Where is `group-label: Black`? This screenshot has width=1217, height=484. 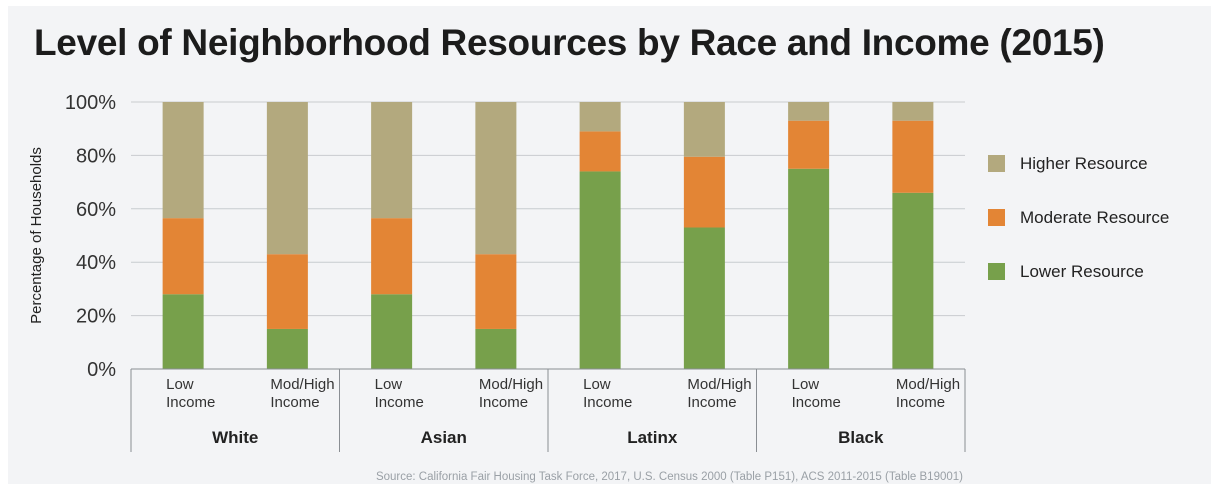
group-label: Black is located at coordinates (861, 437).